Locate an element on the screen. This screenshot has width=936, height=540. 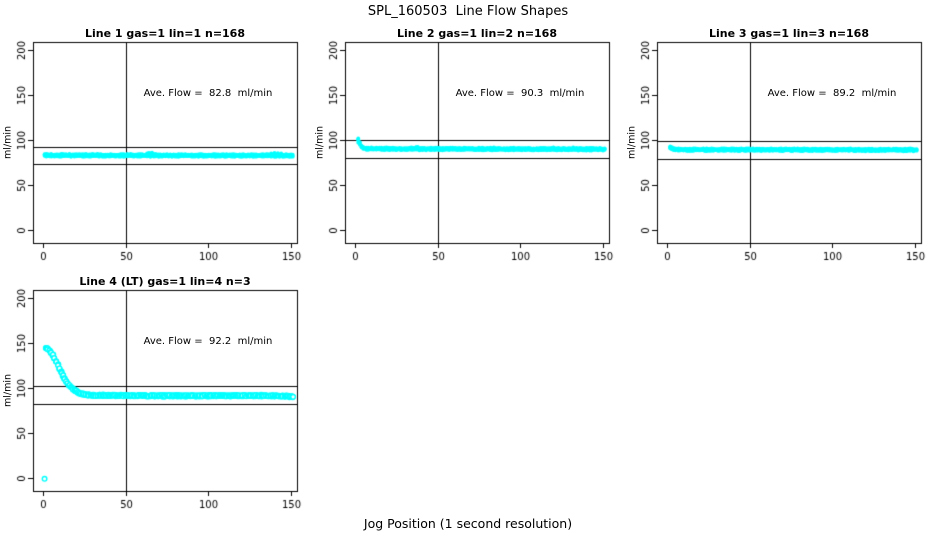
avg-flow-annotation: Ave. Flow = 82.8 ml/min is located at coordinates (208, 93).